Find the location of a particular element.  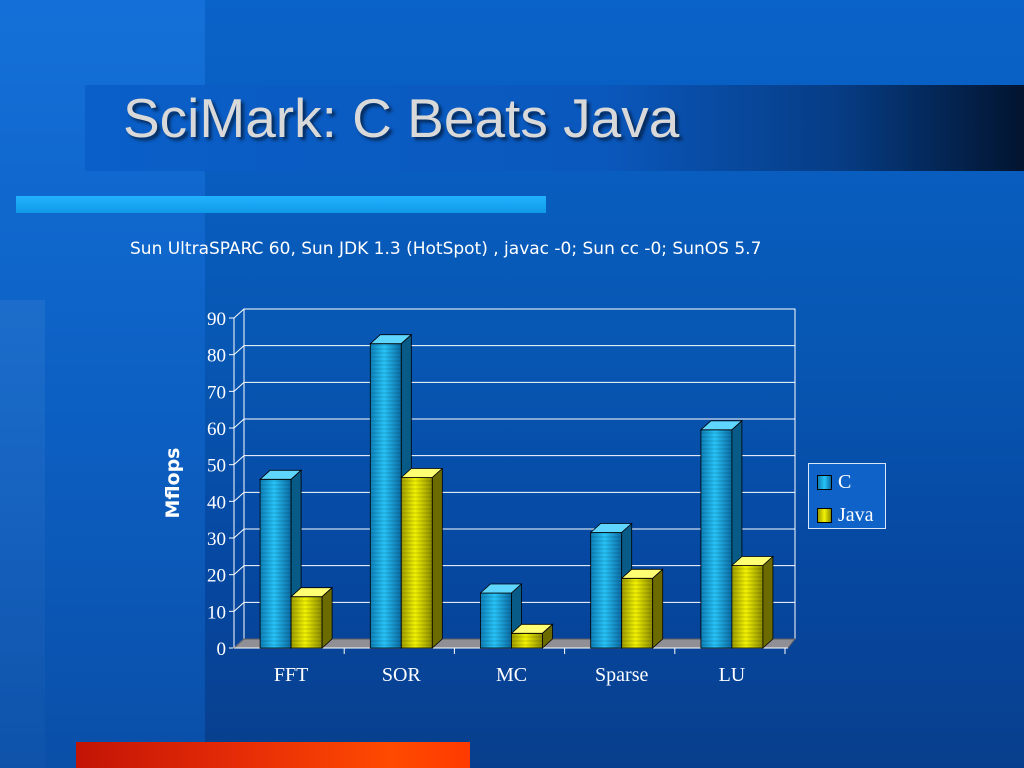

y-tick-label: 90 is located at coordinates (216, 319).